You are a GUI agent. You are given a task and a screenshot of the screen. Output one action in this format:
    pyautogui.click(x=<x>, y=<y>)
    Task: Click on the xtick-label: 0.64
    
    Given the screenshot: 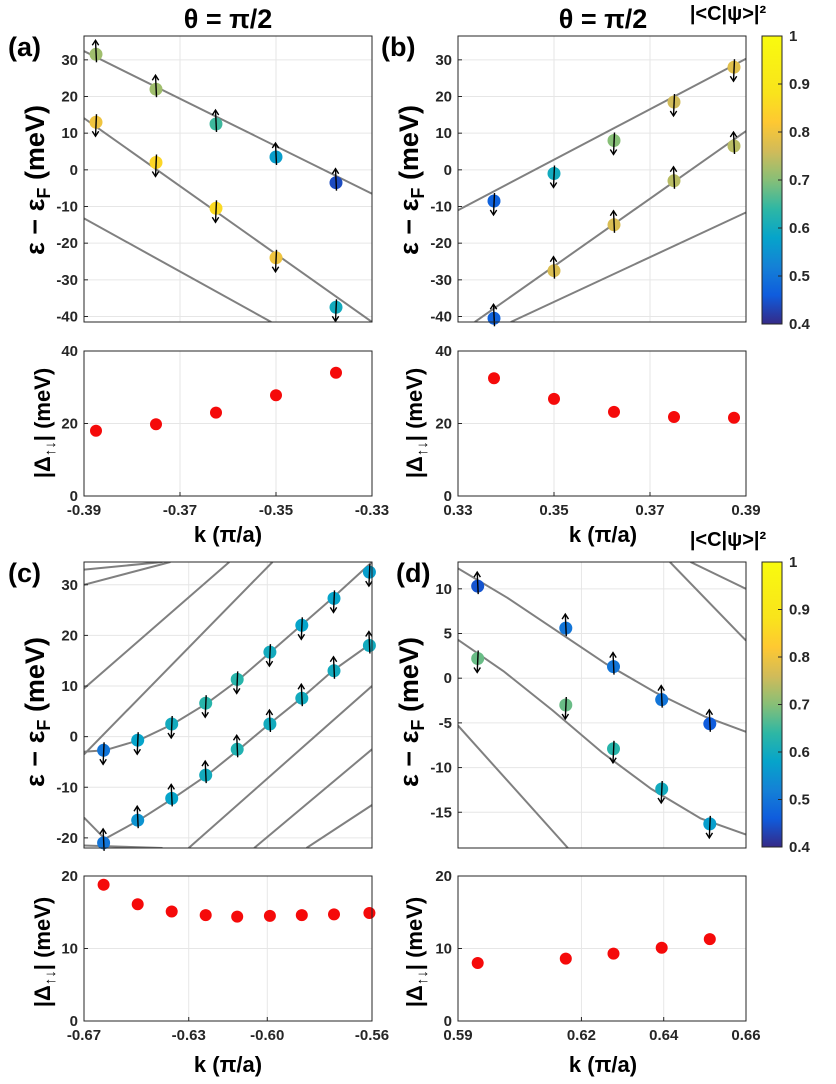 What is the action you would take?
    pyautogui.click(x=664, y=1035)
    